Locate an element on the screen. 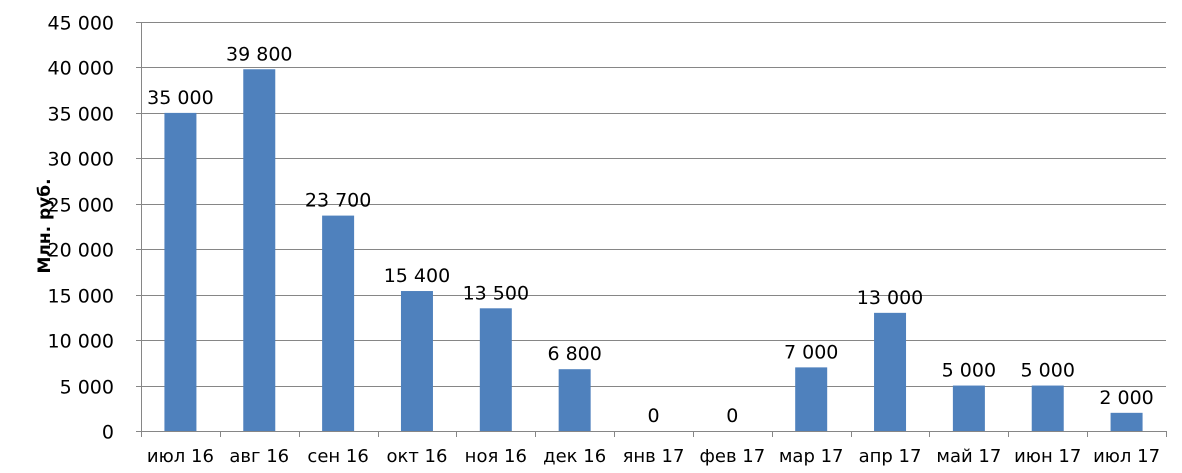 This screenshot has width=1182, height=473. data-label: 13 500 is located at coordinates (496, 293).